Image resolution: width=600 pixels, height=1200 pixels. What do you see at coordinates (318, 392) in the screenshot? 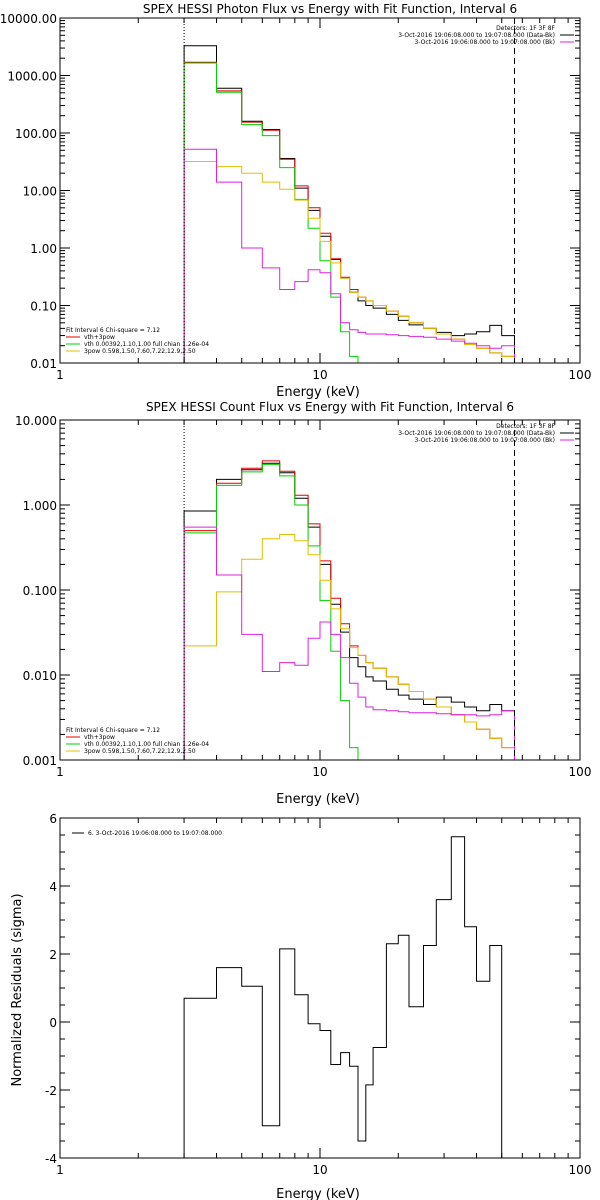
I see `photon-flux-chart-xlabel: Energy (keV)` at bounding box center [318, 392].